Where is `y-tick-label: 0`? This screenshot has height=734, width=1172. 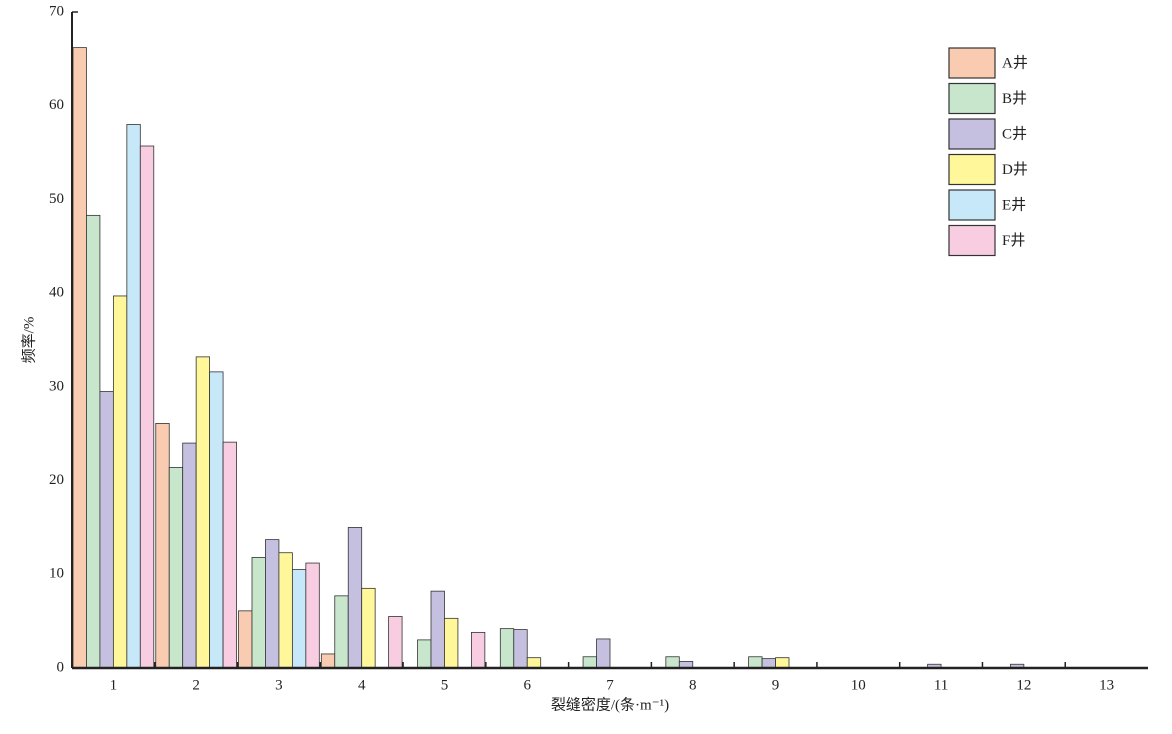 y-tick-label: 0 is located at coordinates (61, 667).